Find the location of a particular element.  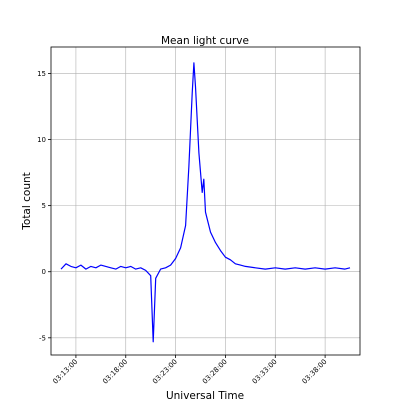

chart-title: Mean light curve is located at coordinates (205, 41).